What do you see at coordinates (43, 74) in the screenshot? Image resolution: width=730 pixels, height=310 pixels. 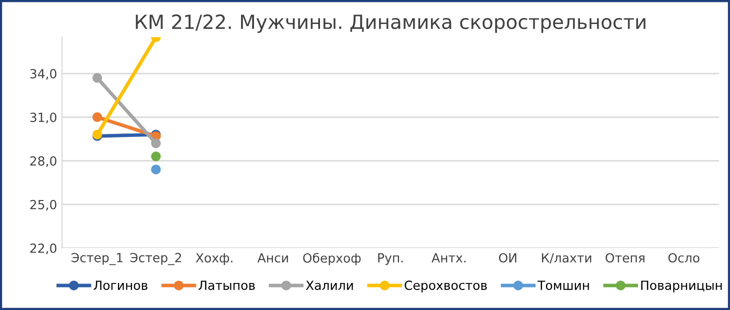 I see `y-tick-label: 34,0` at bounding box center [43, 74].